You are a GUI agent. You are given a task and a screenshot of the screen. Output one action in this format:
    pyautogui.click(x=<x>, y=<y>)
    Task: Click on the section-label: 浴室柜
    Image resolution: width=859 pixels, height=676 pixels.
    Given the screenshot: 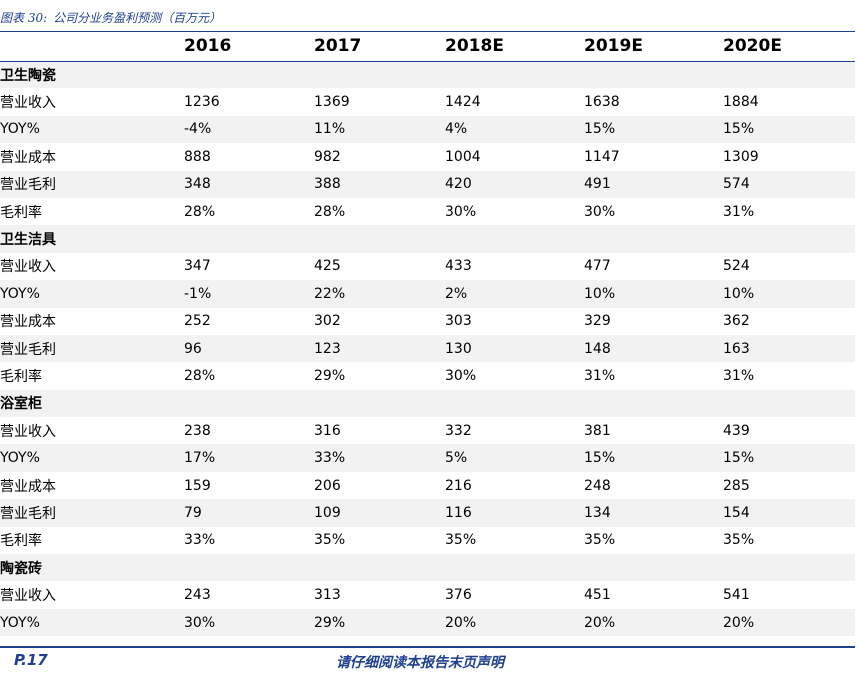 What is the action you would take?
    pyautogui.click(x=90, y=403)
    